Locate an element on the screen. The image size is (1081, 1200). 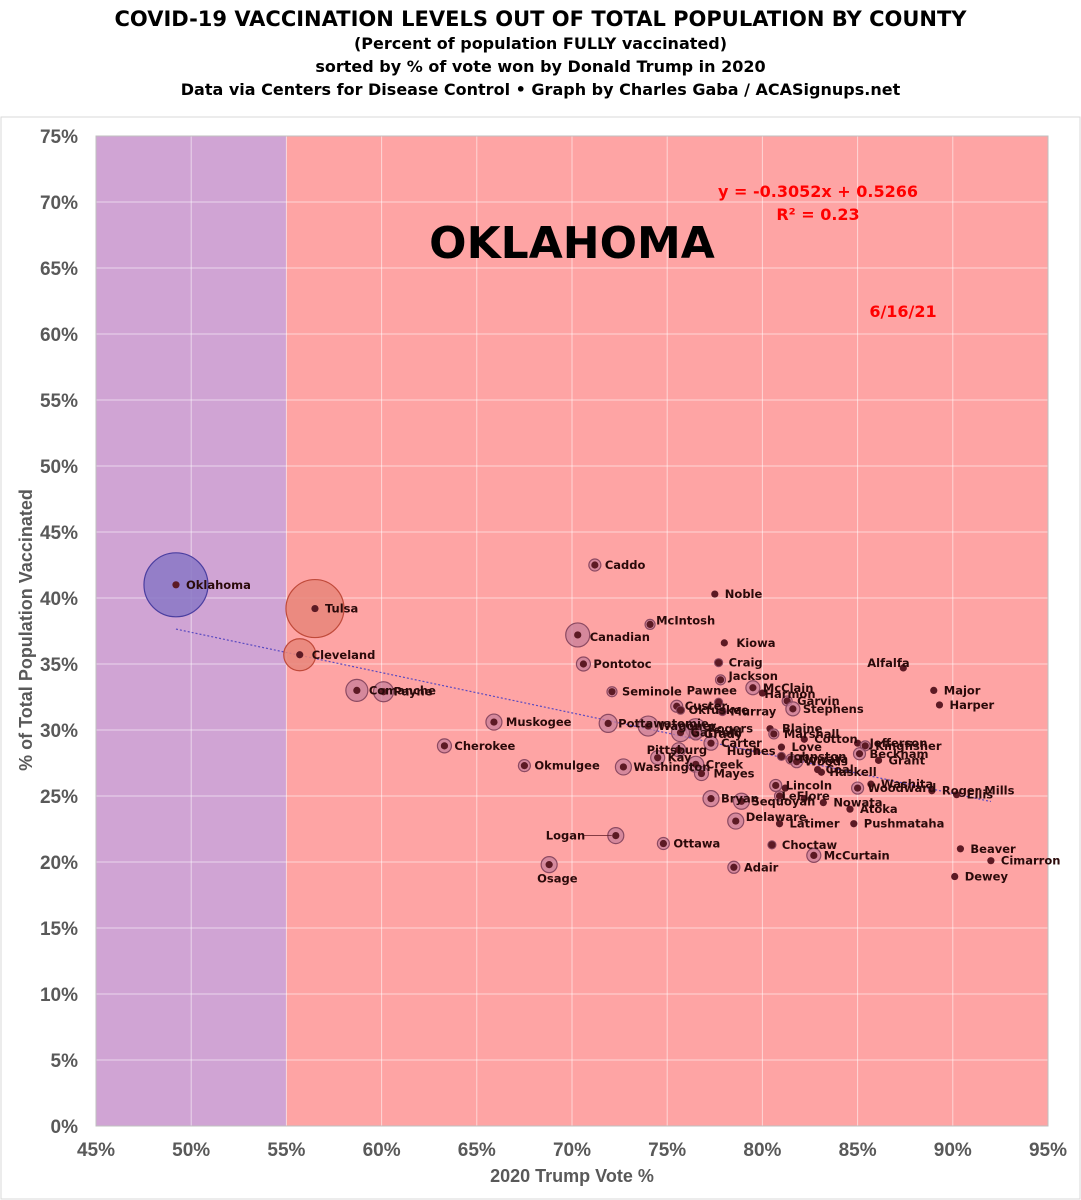
county-label: Cimarron is located at coordinates (1031, 861).